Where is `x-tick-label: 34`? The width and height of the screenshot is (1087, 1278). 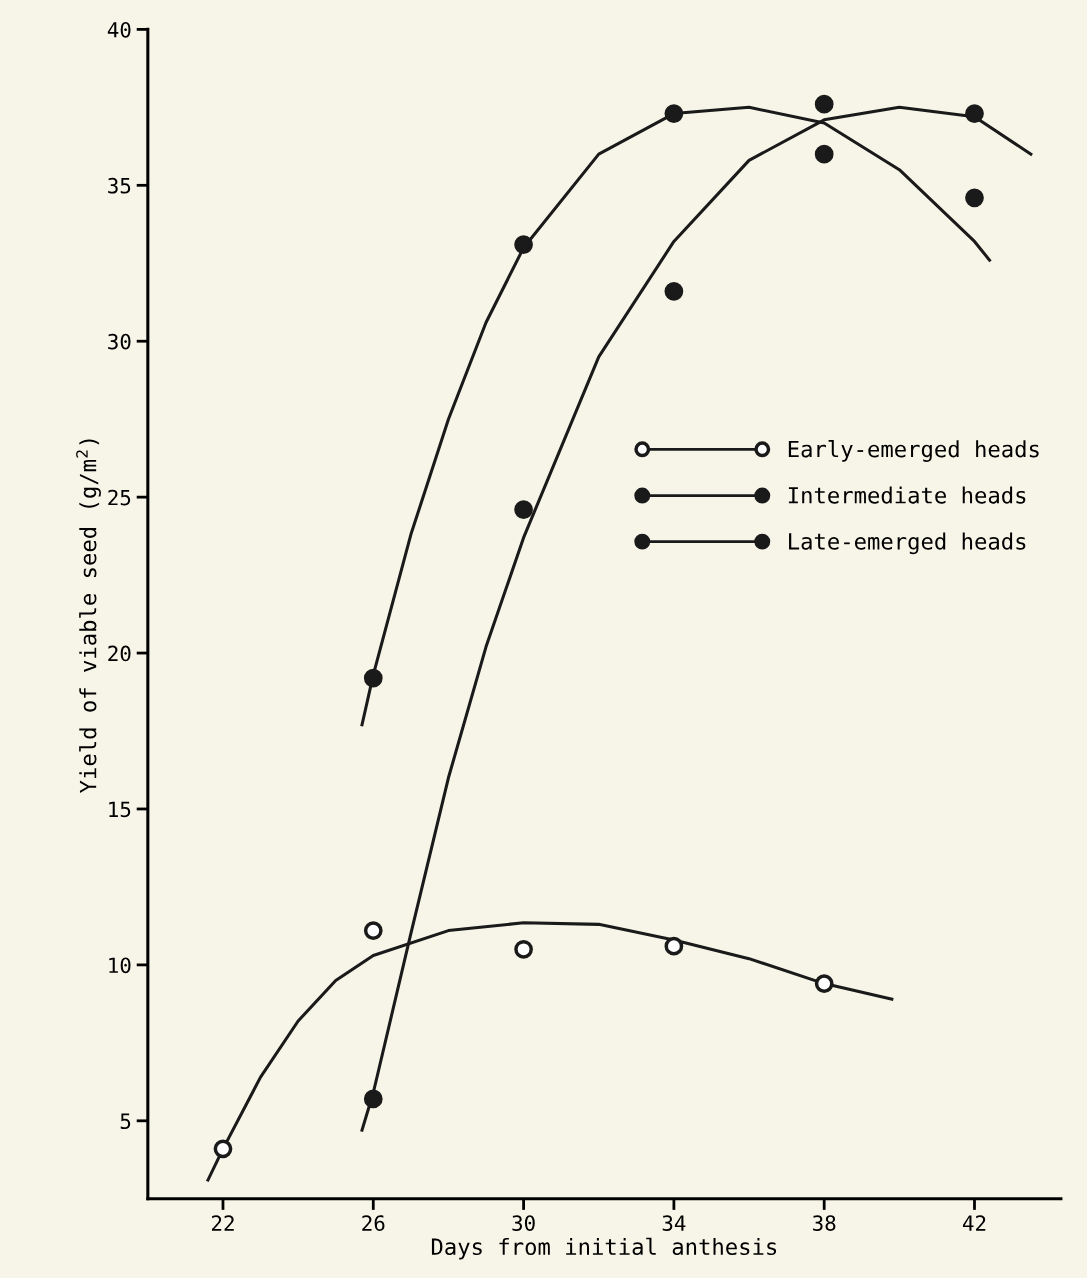
x-tick-label: 34 is located at coordinates (674, 1223).